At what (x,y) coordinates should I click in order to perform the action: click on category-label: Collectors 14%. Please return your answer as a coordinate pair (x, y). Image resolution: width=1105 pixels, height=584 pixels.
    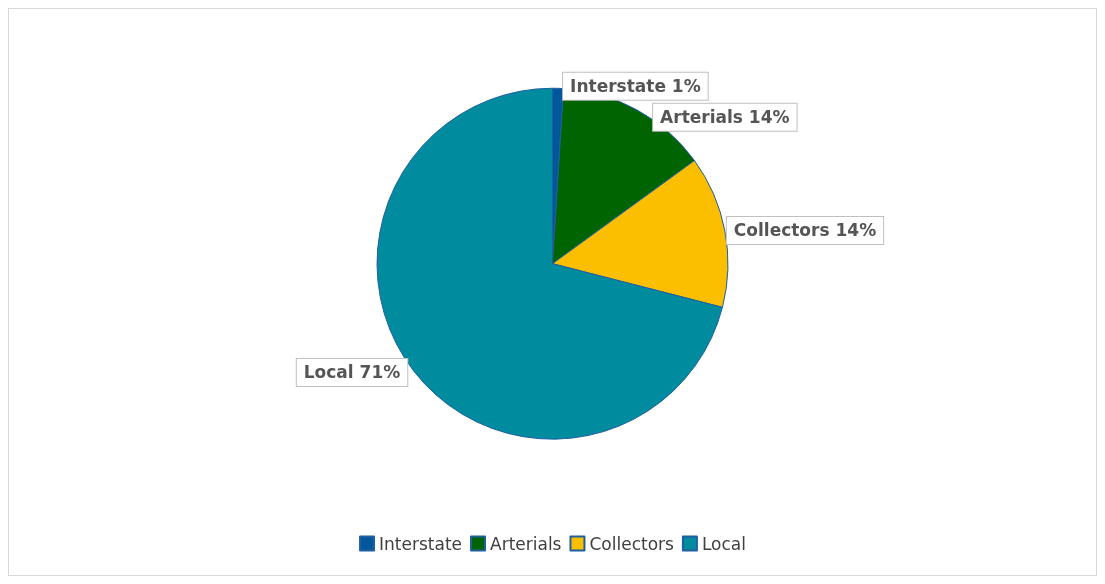
    Looking at the image, I should click on (805, 230).